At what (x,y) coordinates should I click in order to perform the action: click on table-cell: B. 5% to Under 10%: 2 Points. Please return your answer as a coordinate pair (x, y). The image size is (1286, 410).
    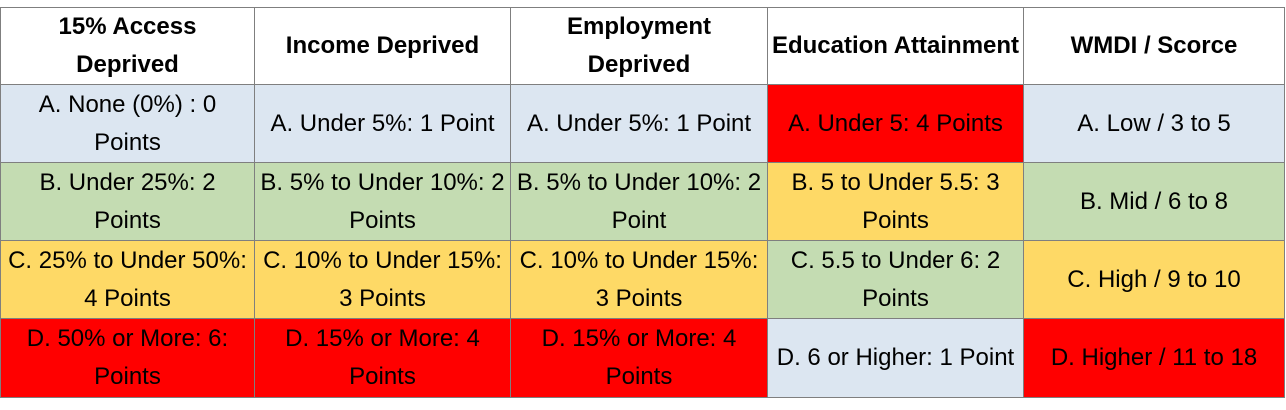
    Looking at the image, I should click on (382, 201).